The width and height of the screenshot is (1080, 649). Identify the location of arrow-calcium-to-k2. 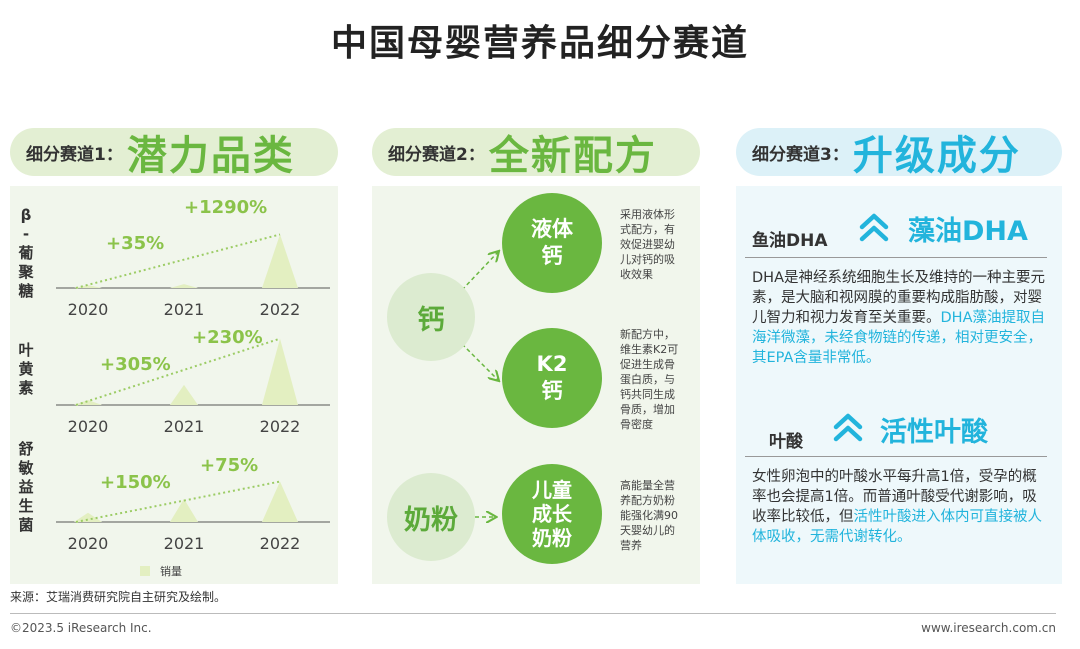
(479, 361).